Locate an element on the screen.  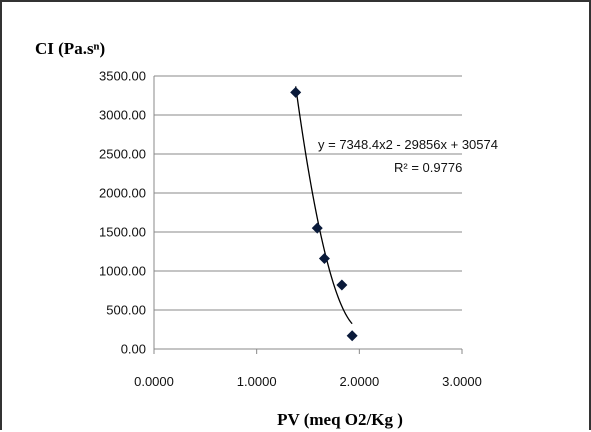
data-points is located at coordinates (324, 214).